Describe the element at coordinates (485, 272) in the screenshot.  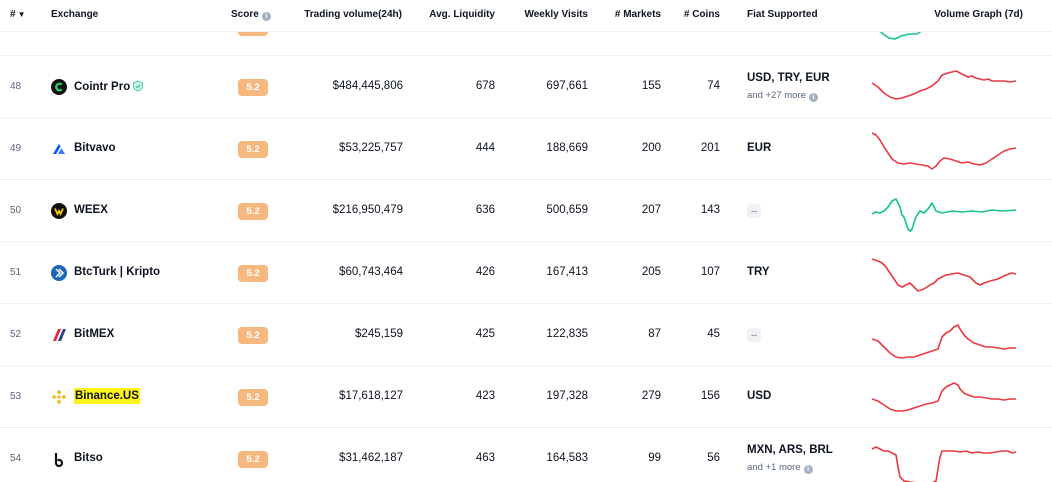
I see `avg-liquidity: 426` at that location.